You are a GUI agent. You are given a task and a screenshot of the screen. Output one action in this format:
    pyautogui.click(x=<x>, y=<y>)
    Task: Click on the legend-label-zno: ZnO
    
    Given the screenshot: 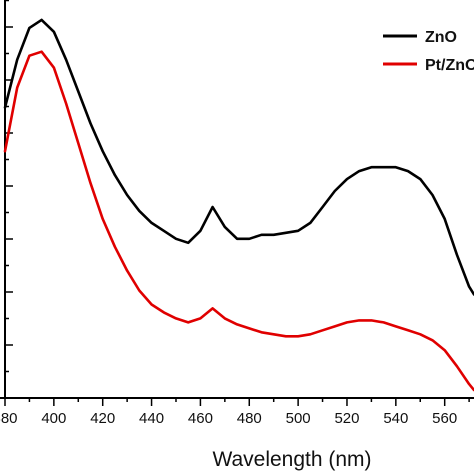 What is the action you would take?
    pyautogui.click(x=441, y=37)
    